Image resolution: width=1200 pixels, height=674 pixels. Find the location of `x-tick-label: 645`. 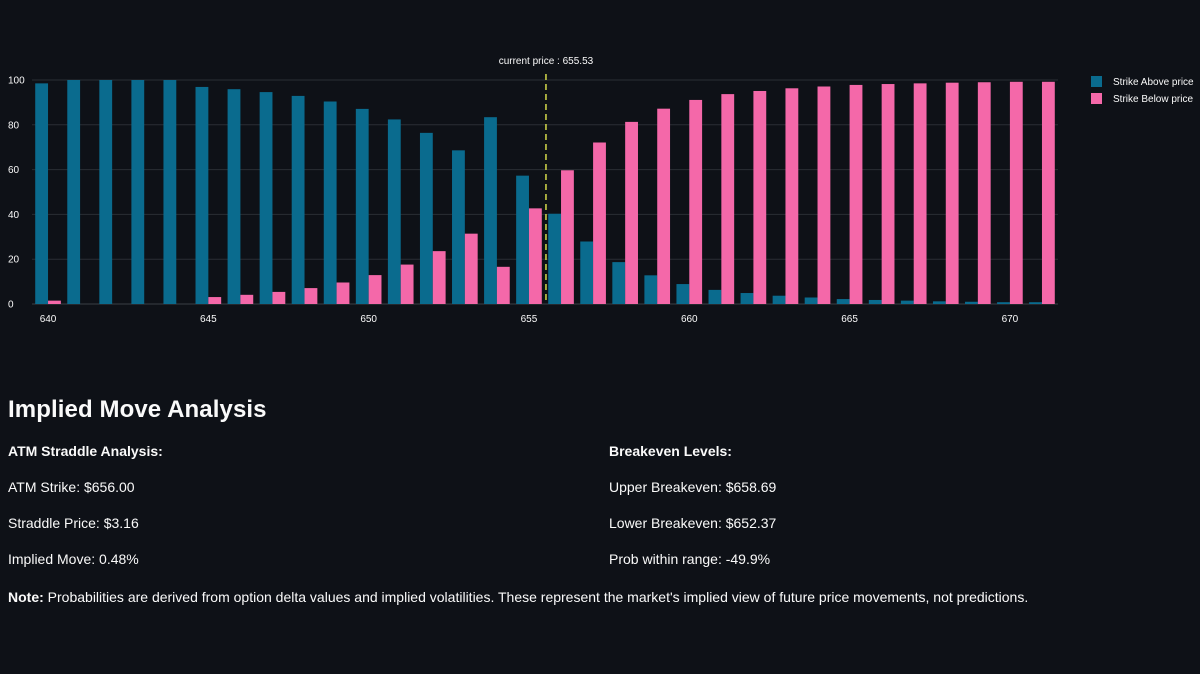

x-tick-label: 645 is located at coordinates (208, 319).